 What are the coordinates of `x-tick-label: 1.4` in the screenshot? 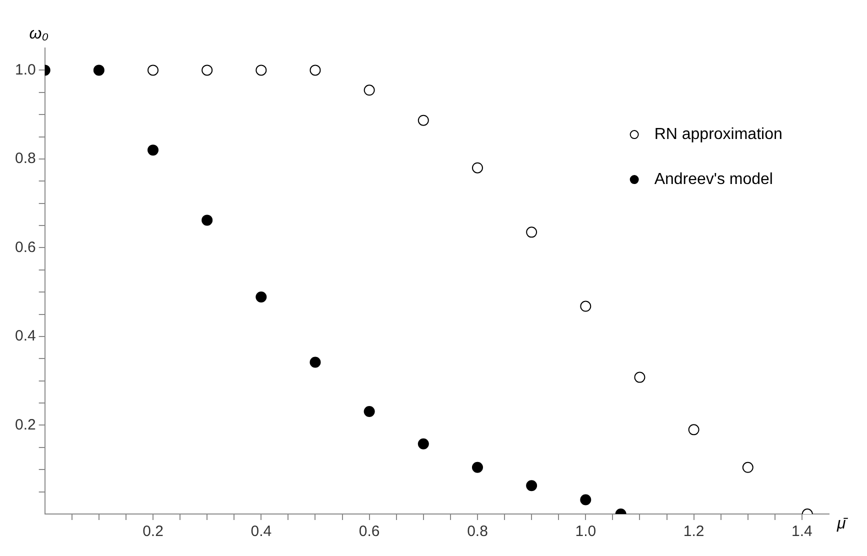 It's located at (802, 531).